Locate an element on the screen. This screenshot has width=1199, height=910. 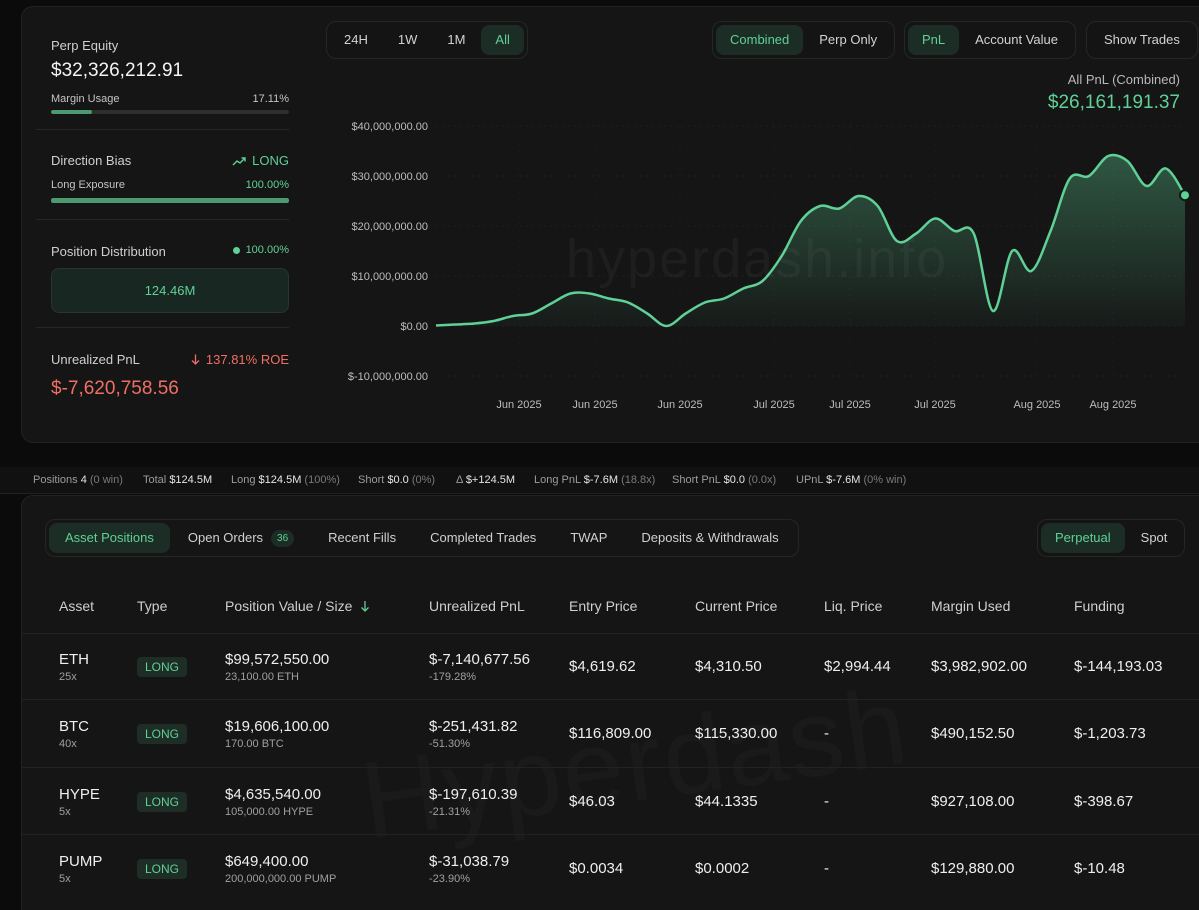
mode-selector: Combined Perp Only is located at coordinates (804, 40).